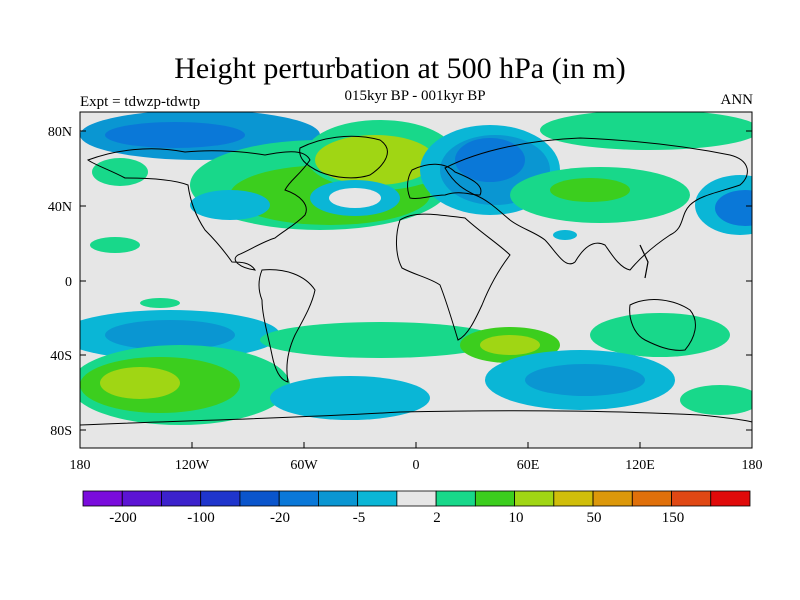 This screenshot has width=800, height=600. Describe the element at coordinates (123, 518) in the screenshot. I see `colorbar-label: -200` at that location.